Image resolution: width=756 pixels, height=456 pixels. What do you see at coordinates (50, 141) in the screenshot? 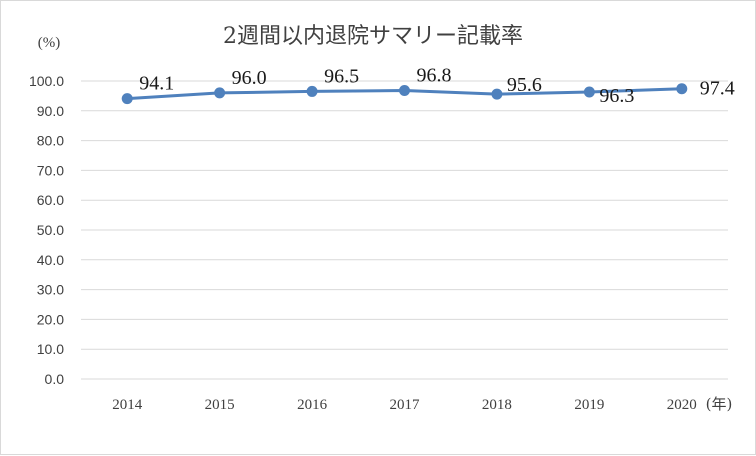
I see `y-tick-label: 80.0` at bounding box center [50, 141].